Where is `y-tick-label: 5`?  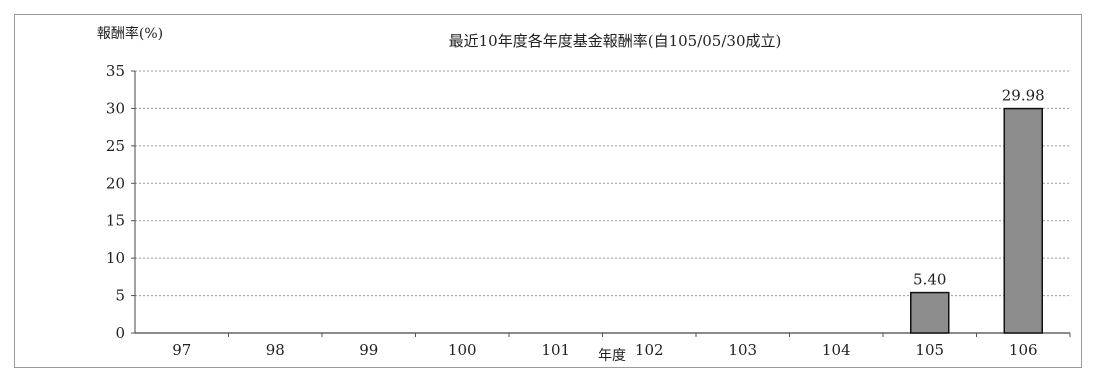
y-tick-label: 5 is located at coordinates (120, 296).